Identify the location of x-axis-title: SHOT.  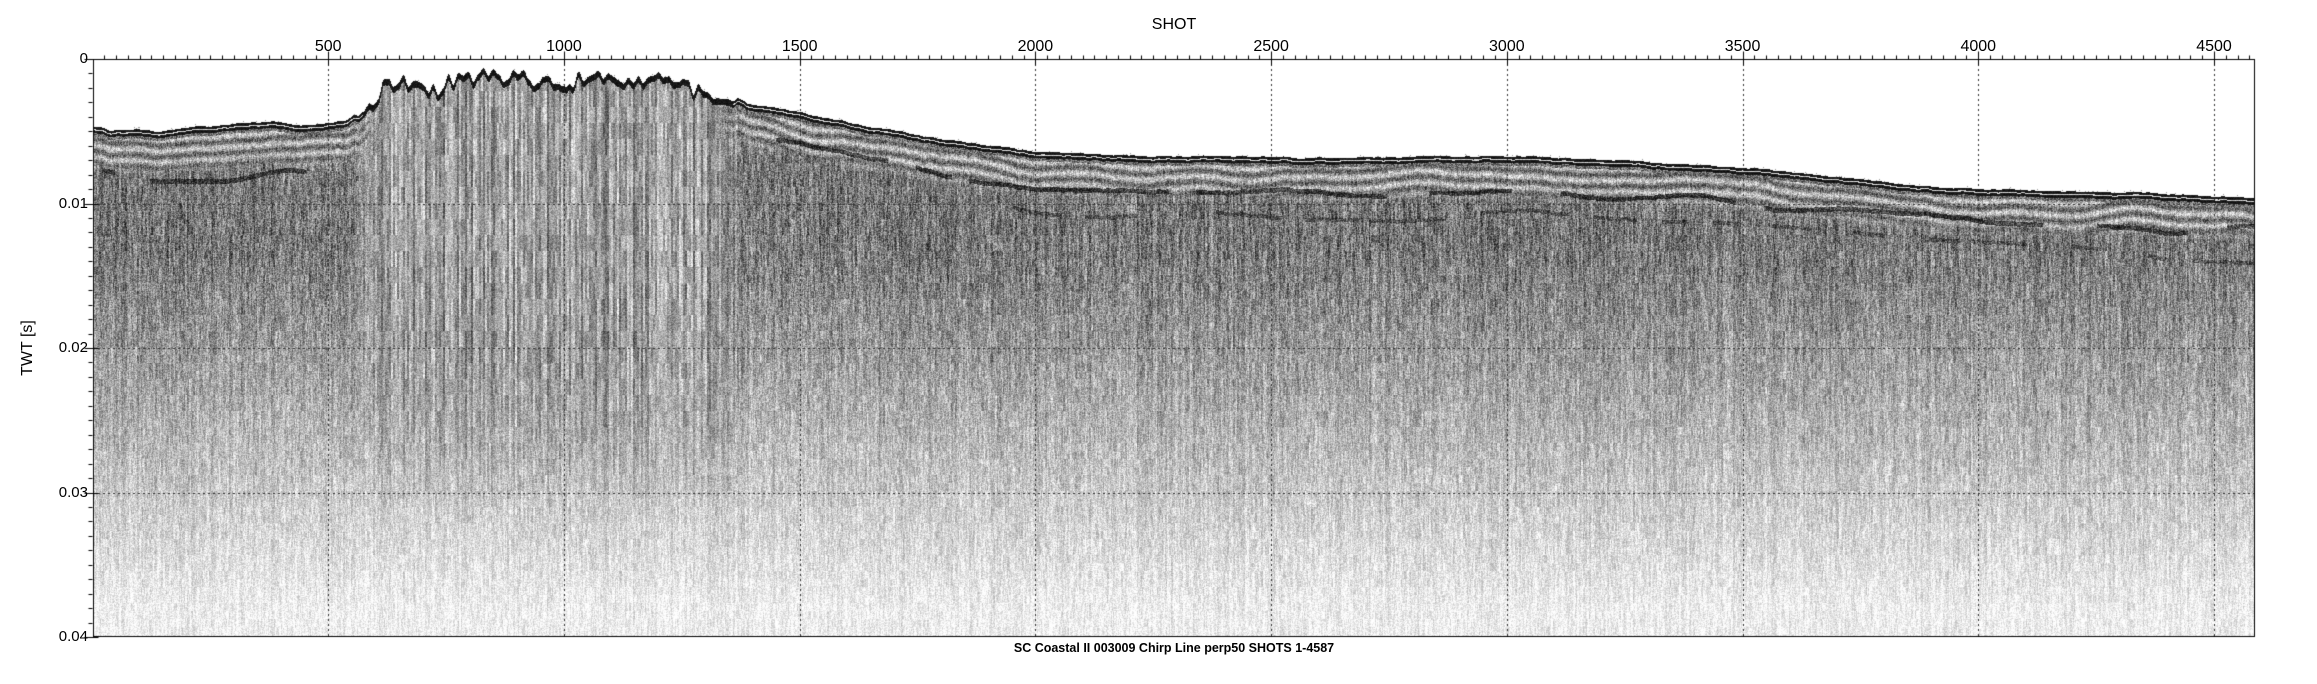
(1174, 24).